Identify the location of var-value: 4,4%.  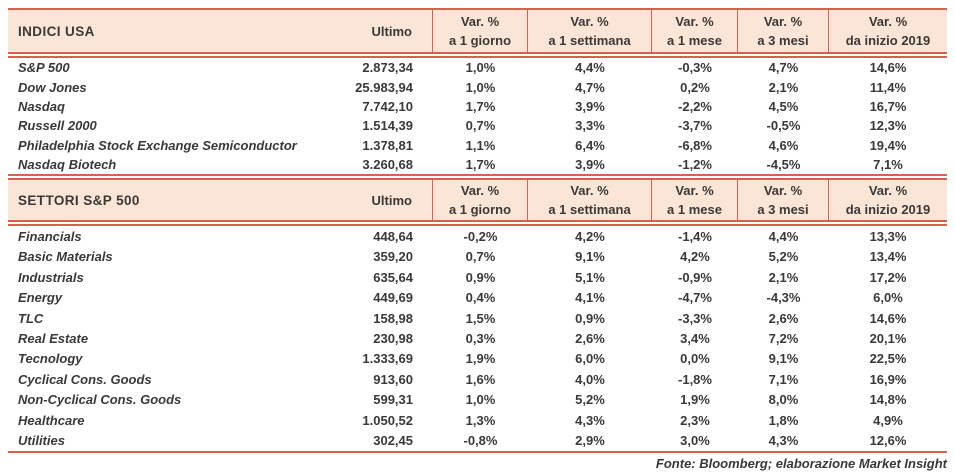
(590, 68).